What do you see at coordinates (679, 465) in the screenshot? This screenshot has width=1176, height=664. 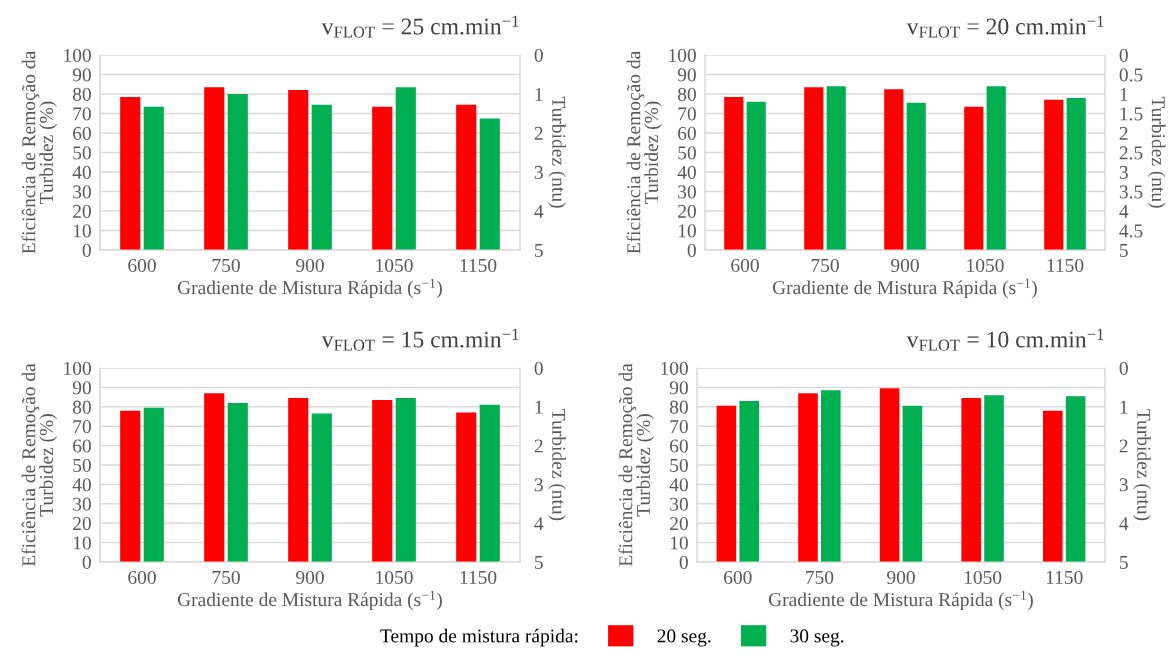 I see `y-tick-label: 50` at bounding box center [679, 465].